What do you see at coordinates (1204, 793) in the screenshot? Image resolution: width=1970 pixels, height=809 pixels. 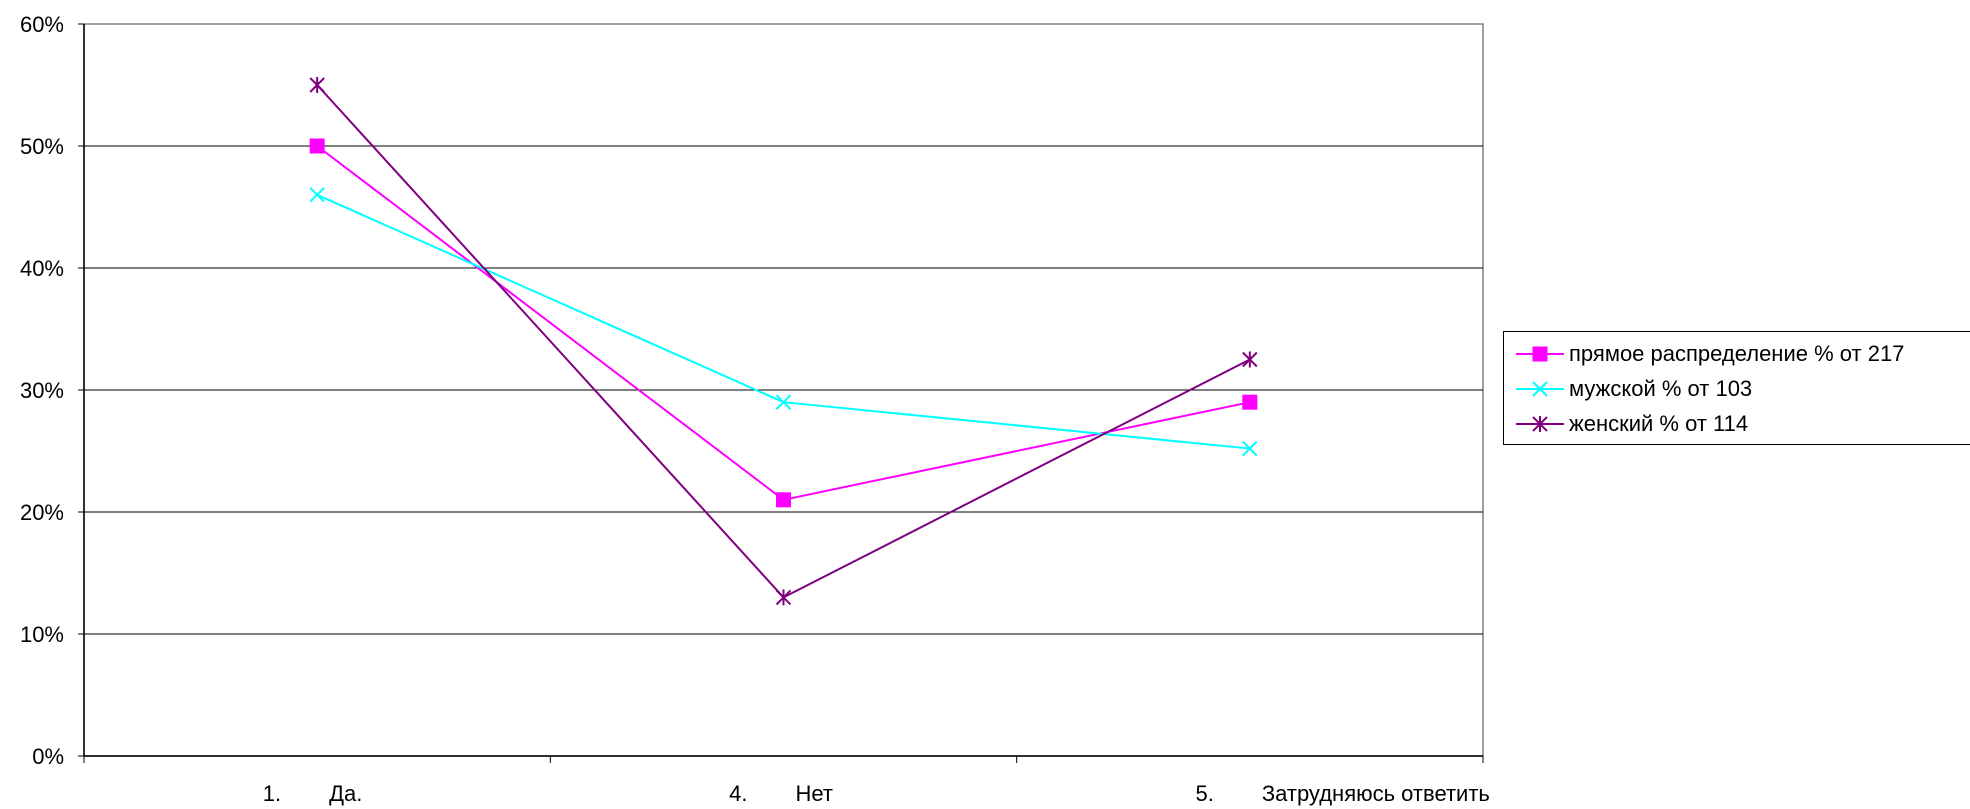 I see `x-tick-number: 5.` at bounding box center [1204, 793].